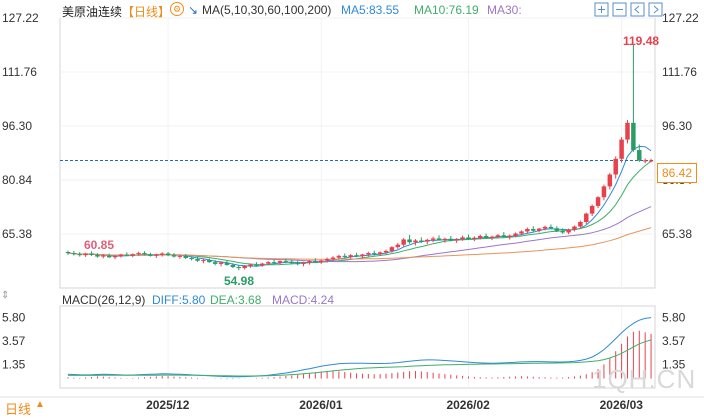  Describe the element at coordinates (40, 404) in the screenshot. I see `caret-up-icon: ▲` at that location.